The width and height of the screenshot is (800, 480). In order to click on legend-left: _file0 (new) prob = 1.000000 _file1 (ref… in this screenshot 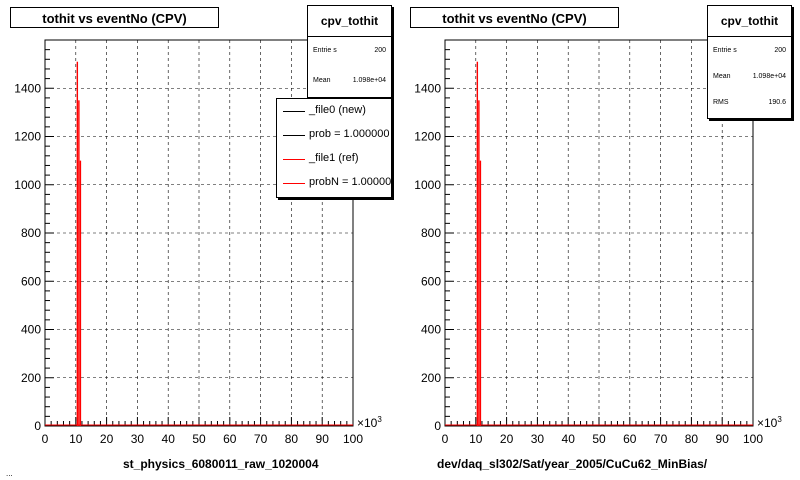, I will do `click(334, 148)`.